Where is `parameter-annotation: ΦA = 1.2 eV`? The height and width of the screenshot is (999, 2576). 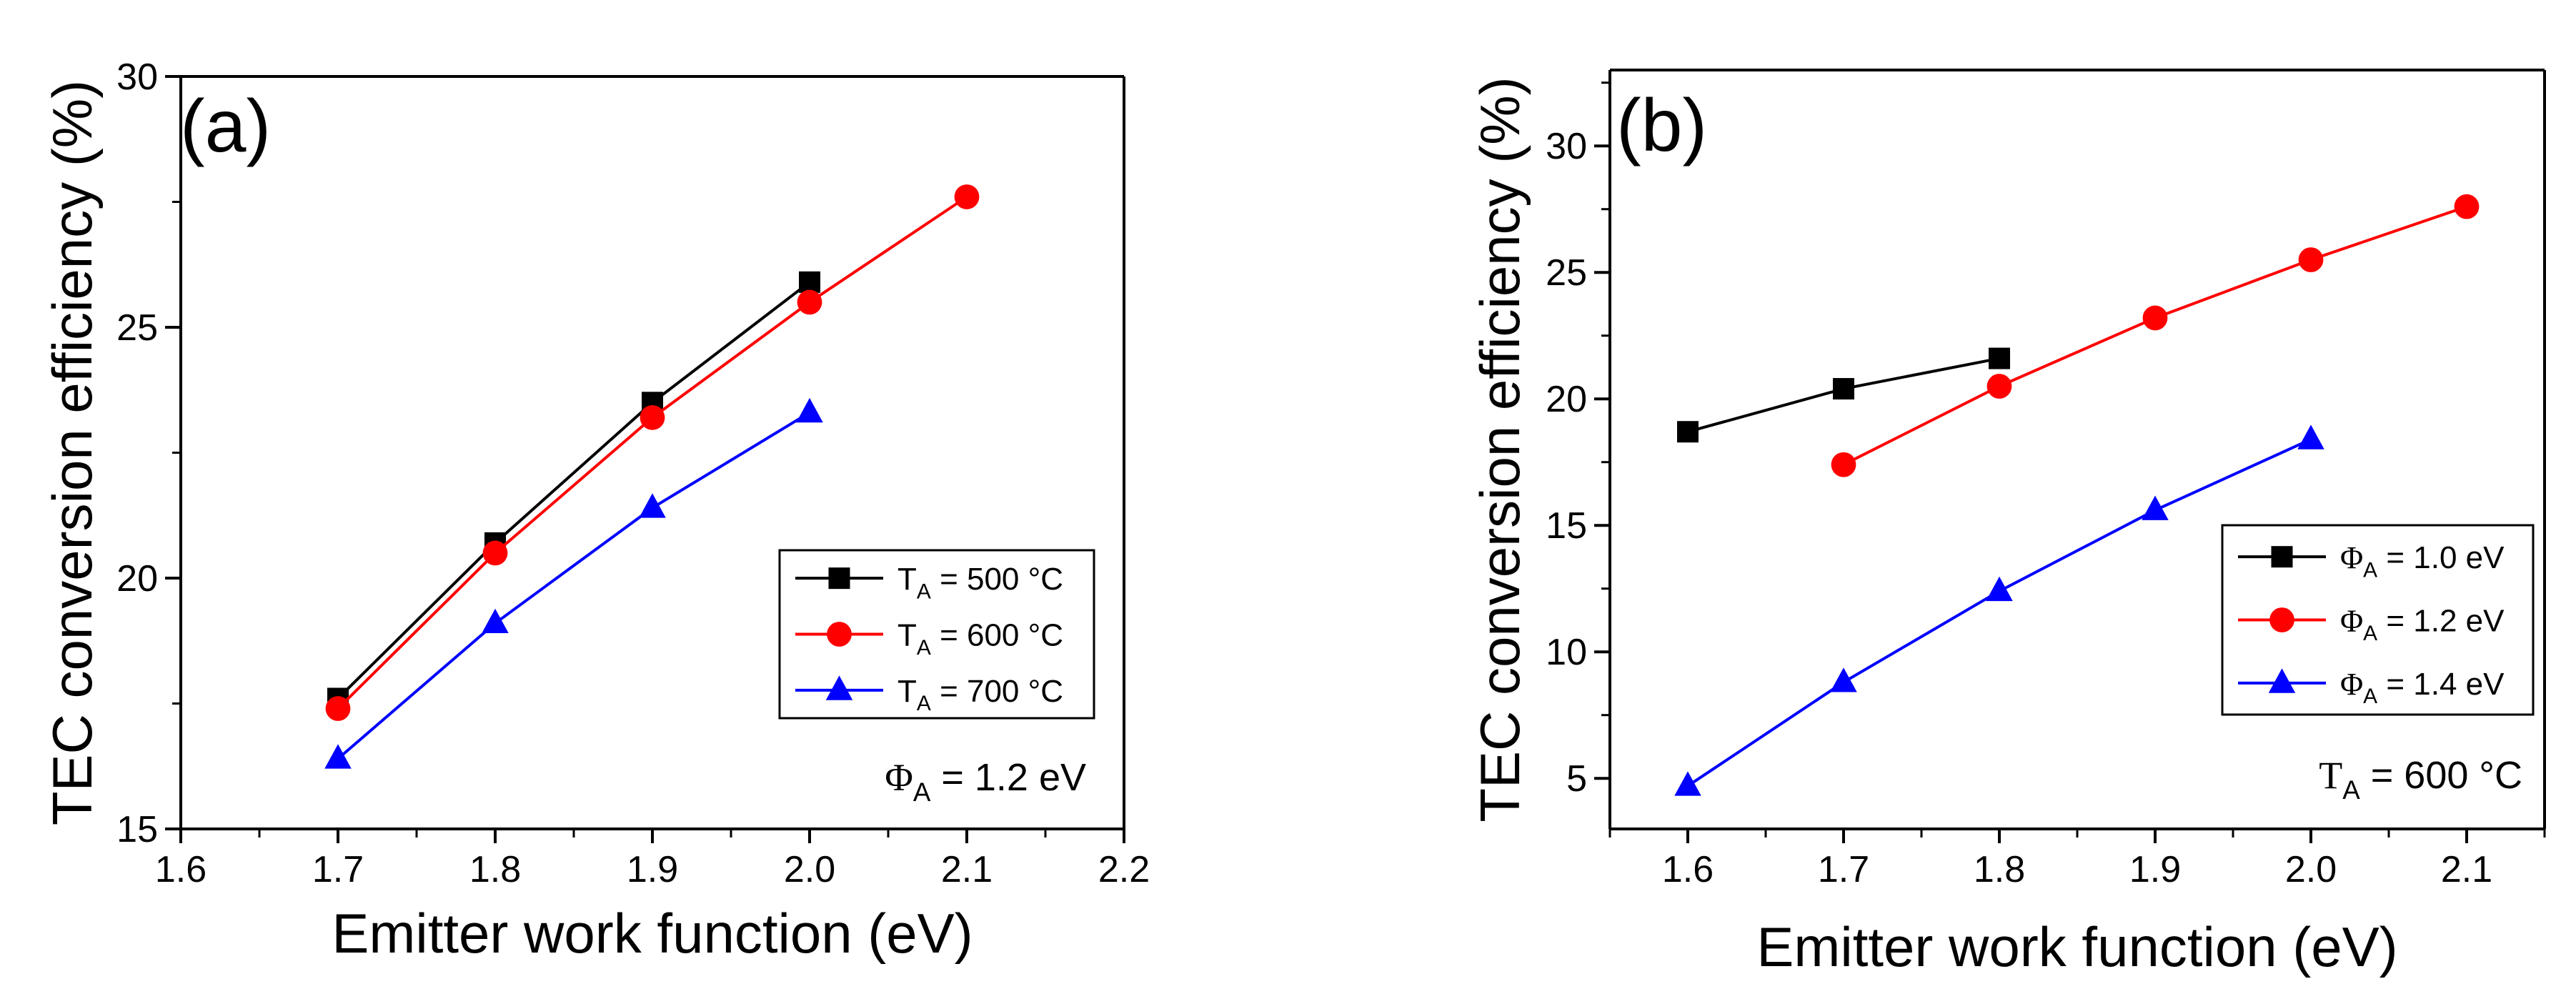 parameter-annotation: ΦA = 1.2 eV is located at coordinates (985, 781).